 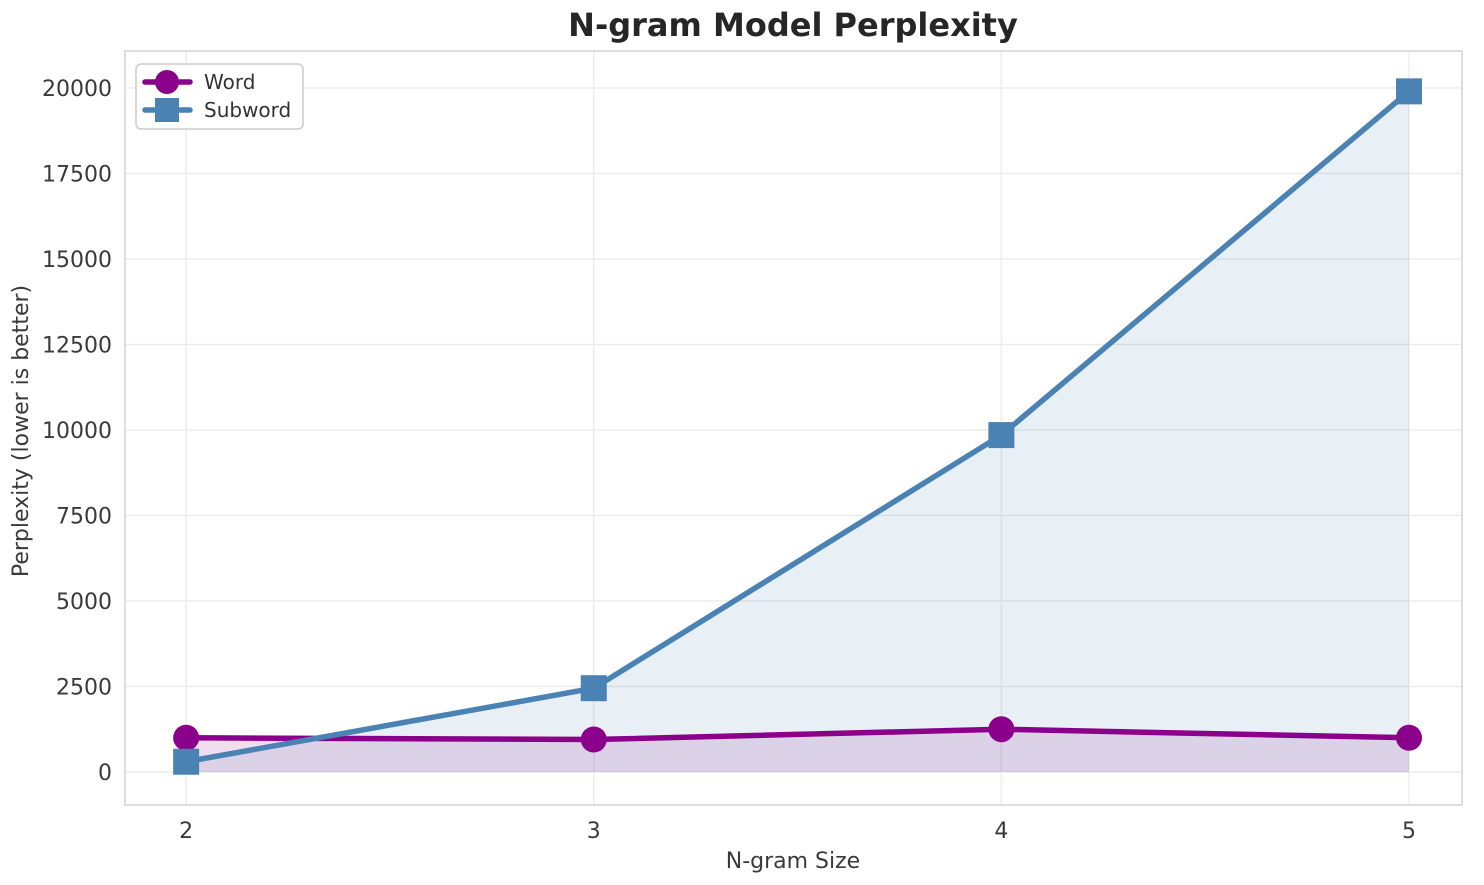 What do you see at coordinates (84, 687) in the screenshot?
I see `y-tick-label: 2500` at bounding box center [84, 687].